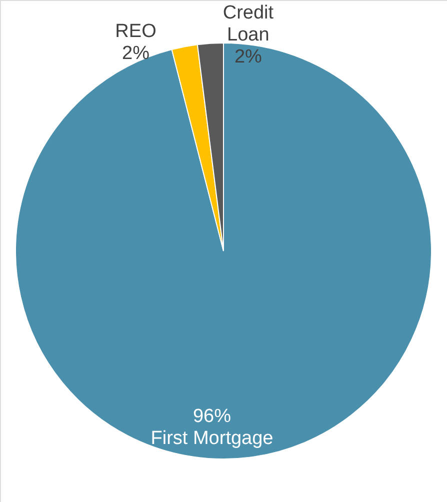 This screenshot has width=447, height=502. Describe the element at coordinates (135, 31) in the screenshot. I see `slice-label: REO` at that location.